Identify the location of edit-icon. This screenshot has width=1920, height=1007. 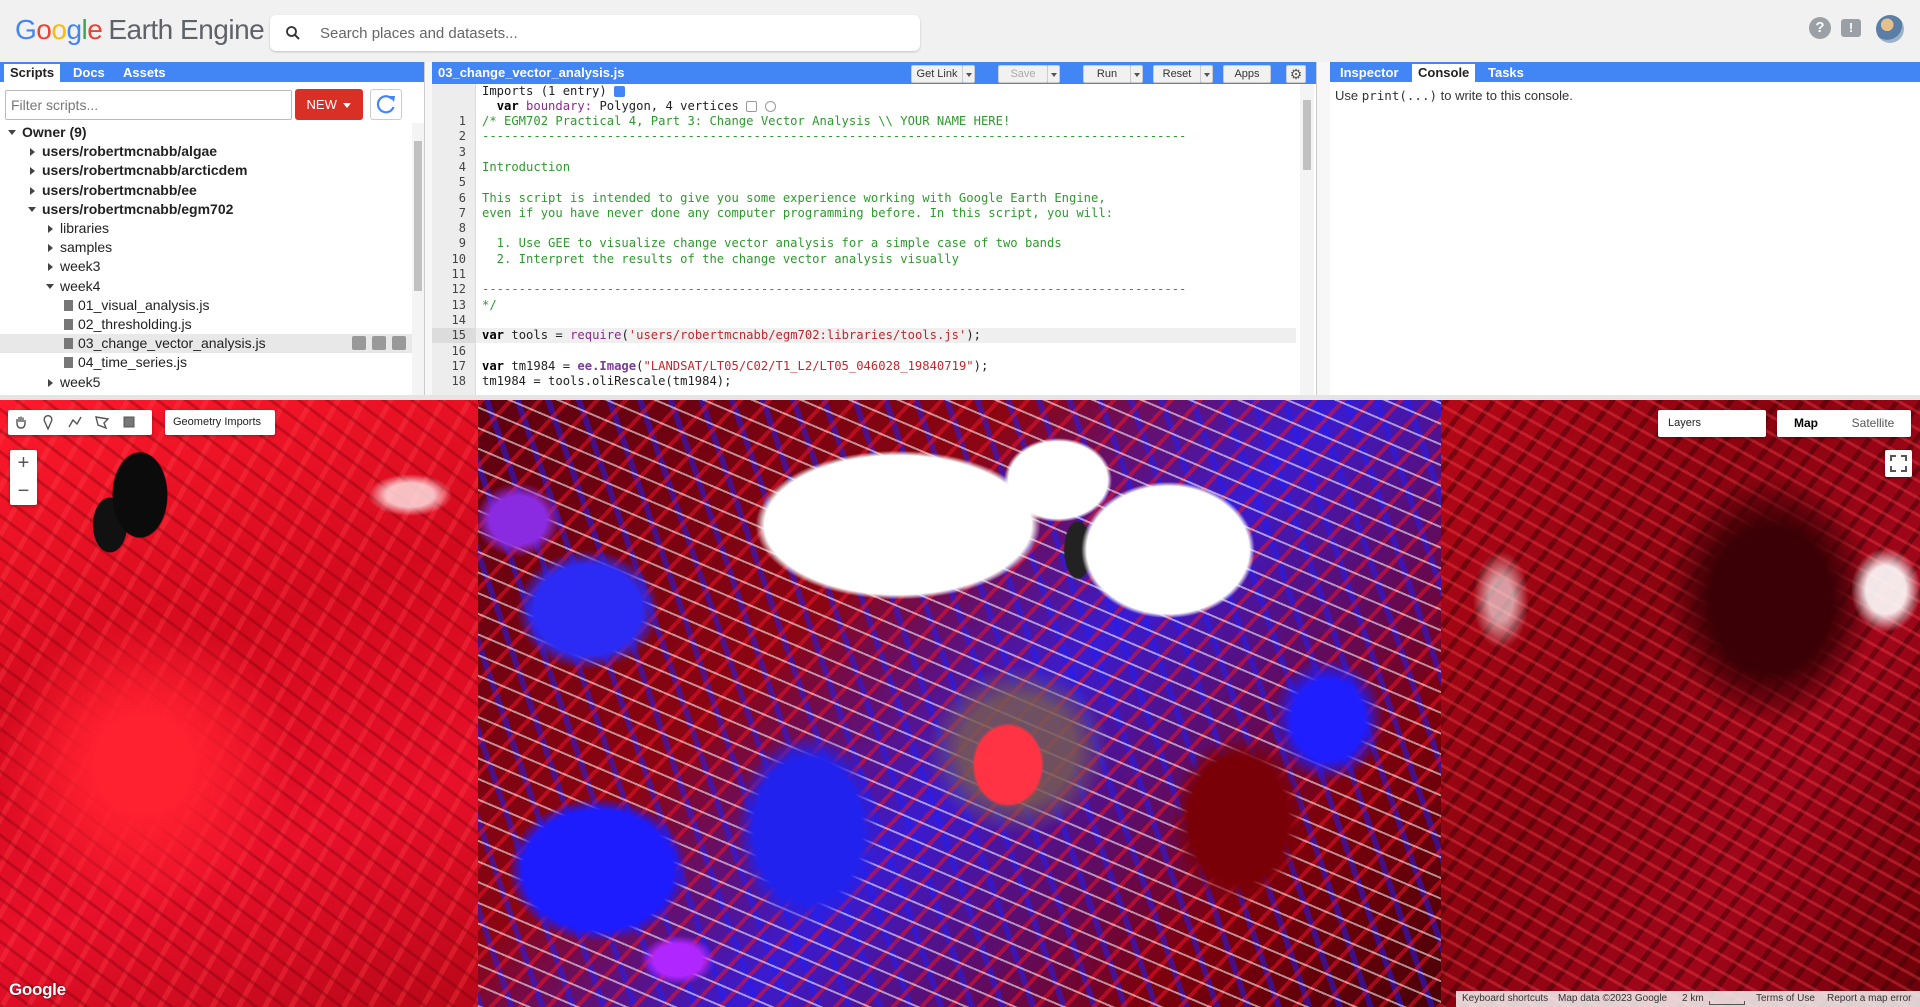
(379, 343).